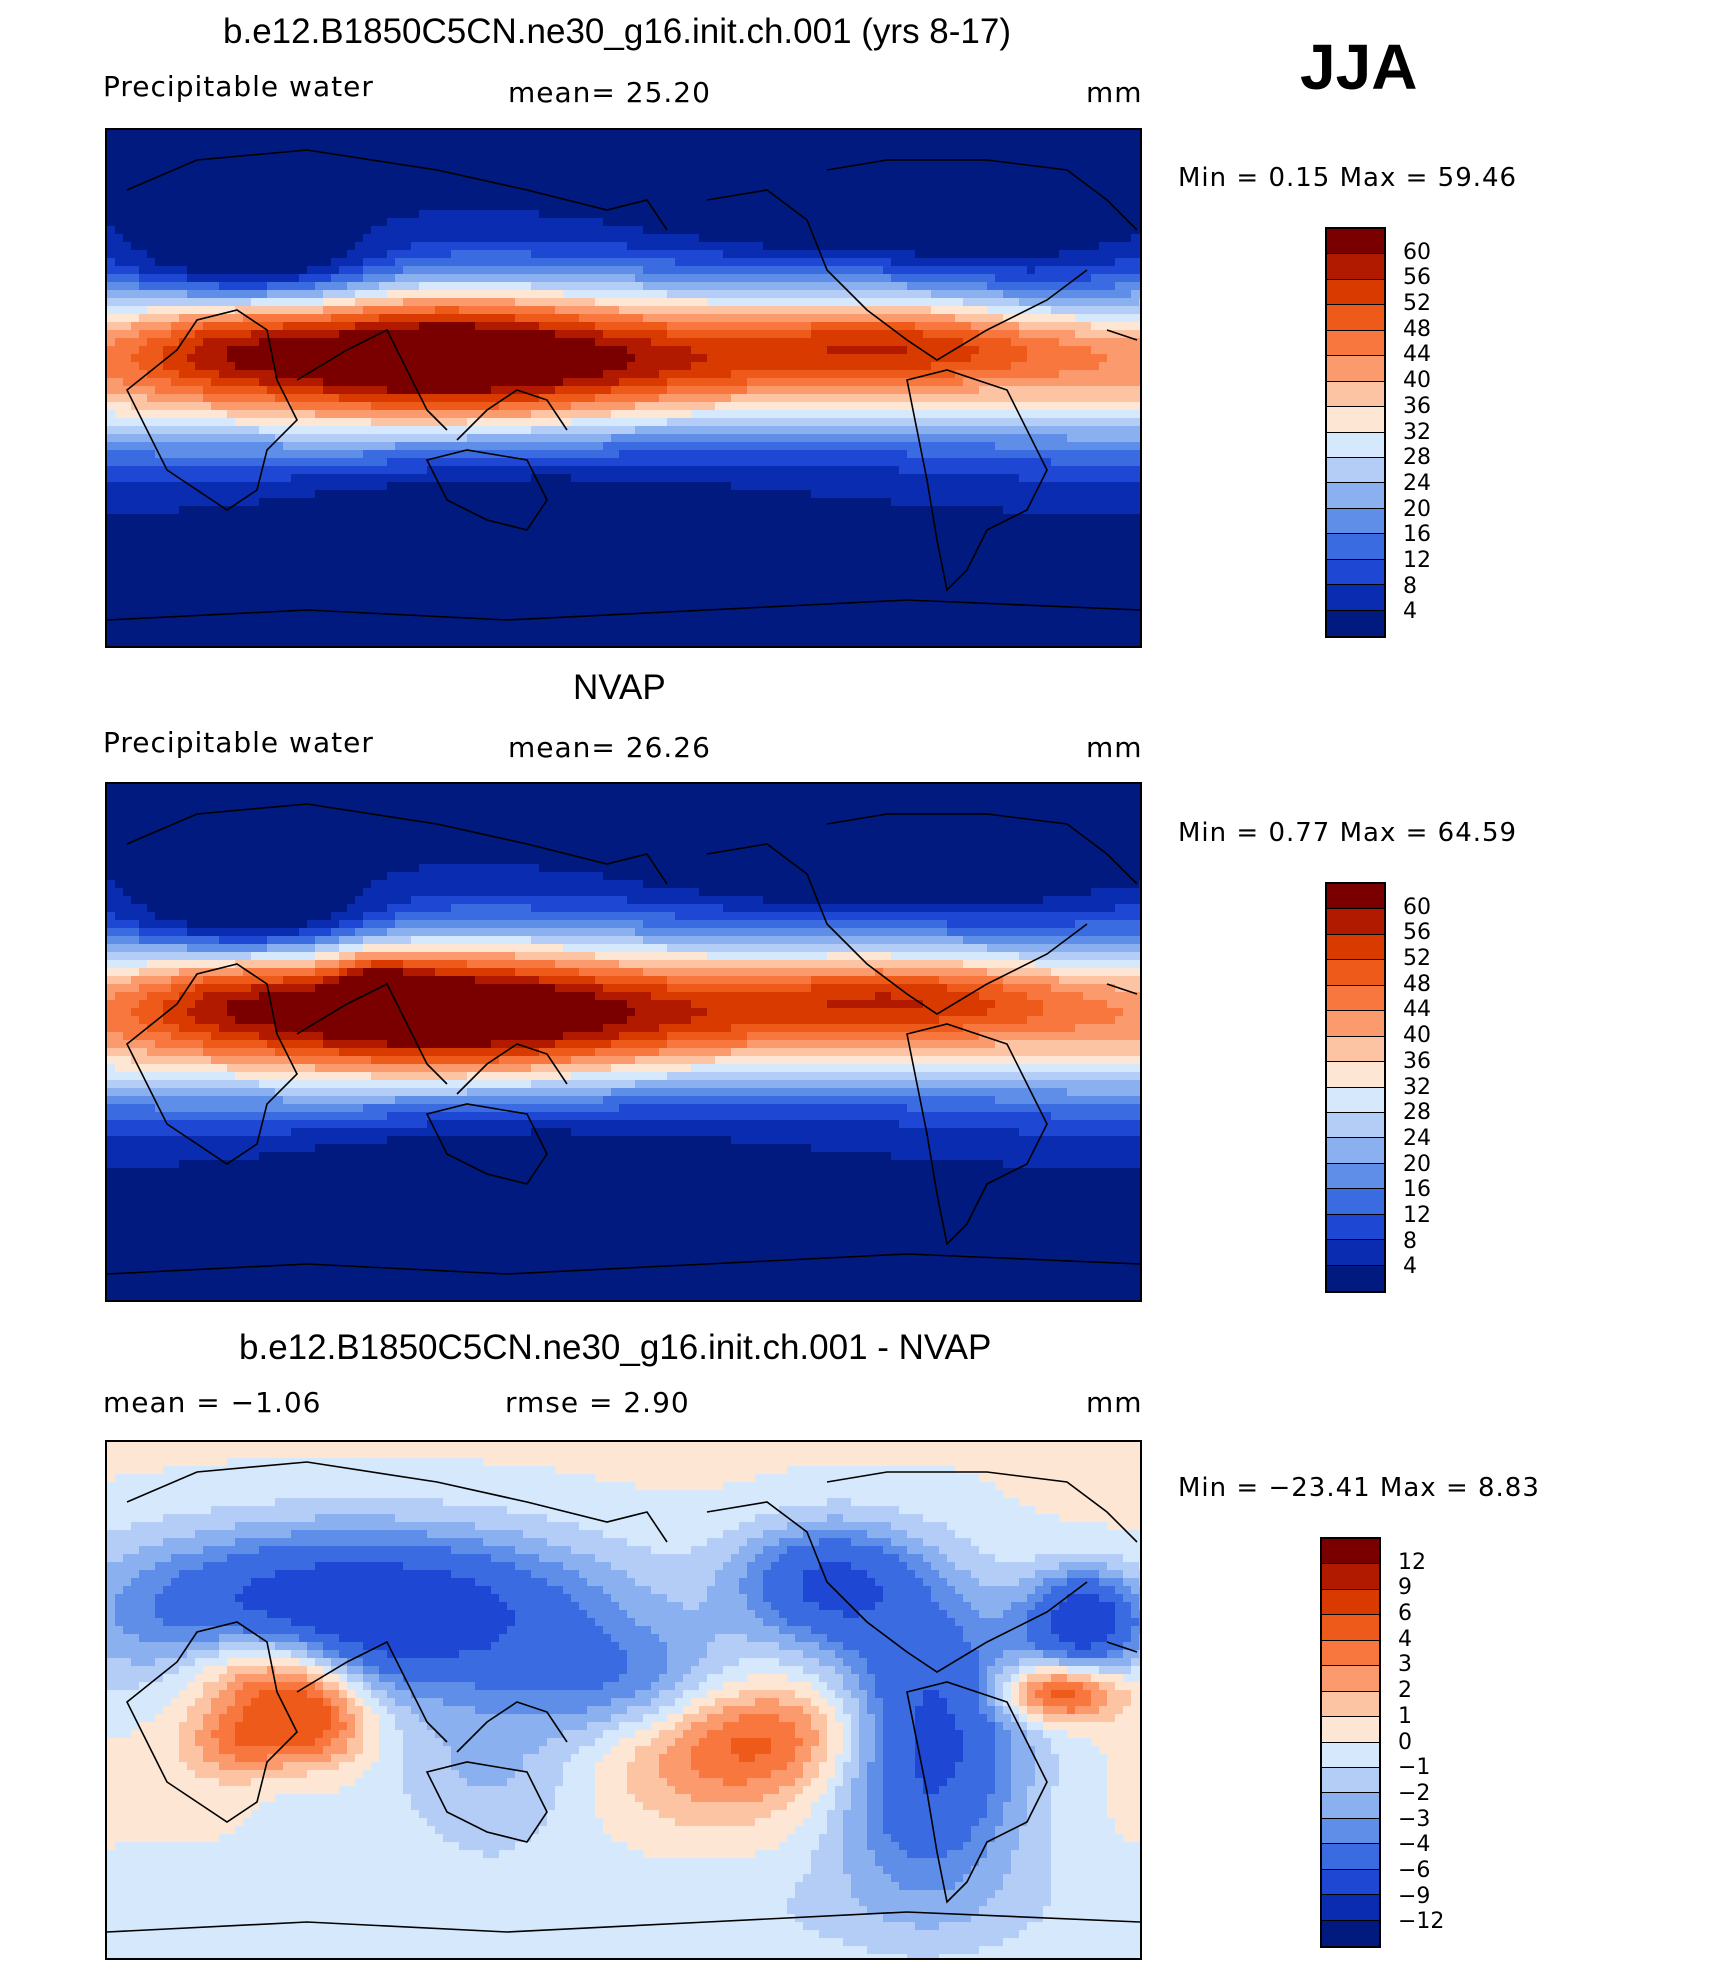 The image size is (1710, 1986). What do you see at coordinates (1410, 1241) in the screenshot?
I see `colorbar-tick-label: 8` at bounding box center [1410, 1241].